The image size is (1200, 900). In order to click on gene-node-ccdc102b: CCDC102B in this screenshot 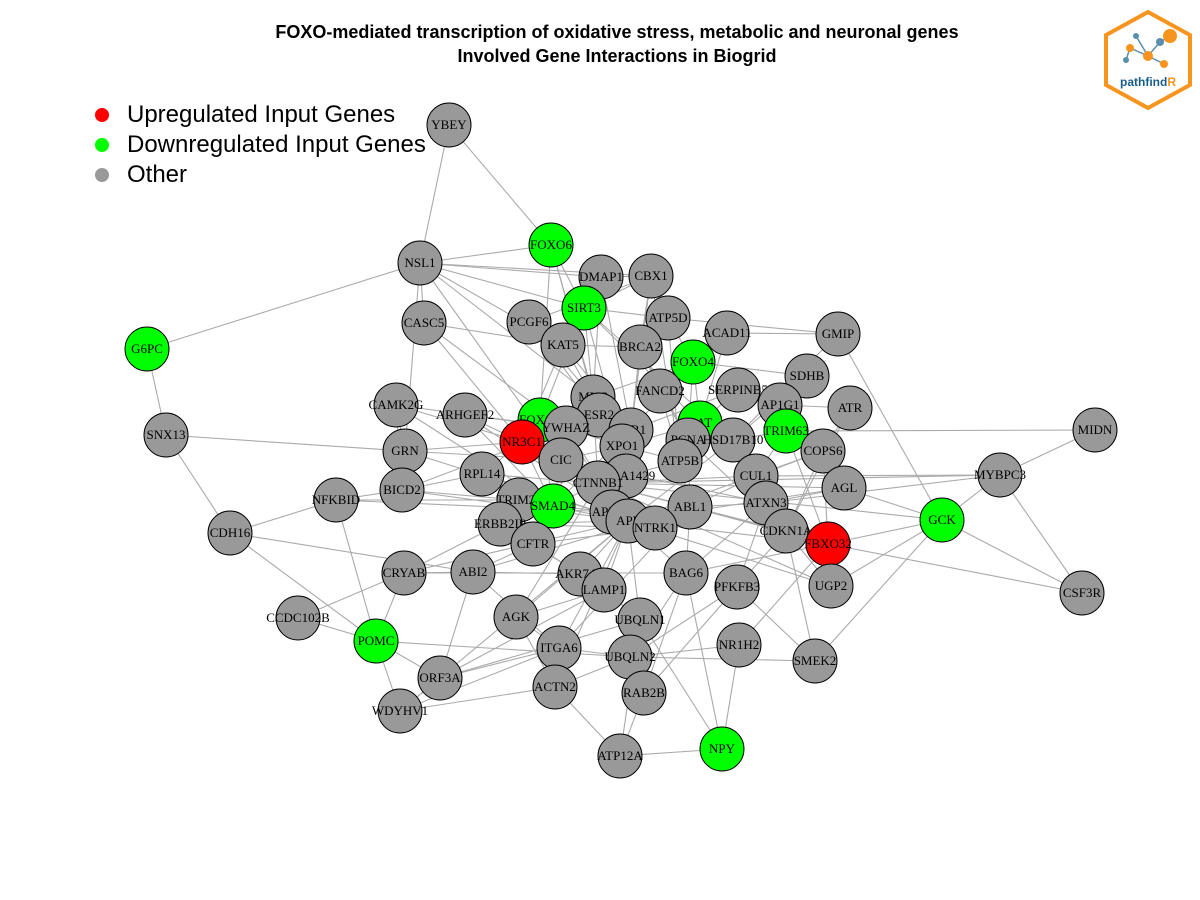, I will do `click(298, 618)`.